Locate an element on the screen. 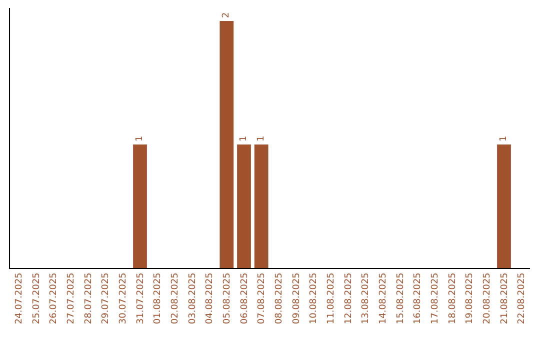  x-tick-label: 22.08.2025 is located at coordinates (522, 298).